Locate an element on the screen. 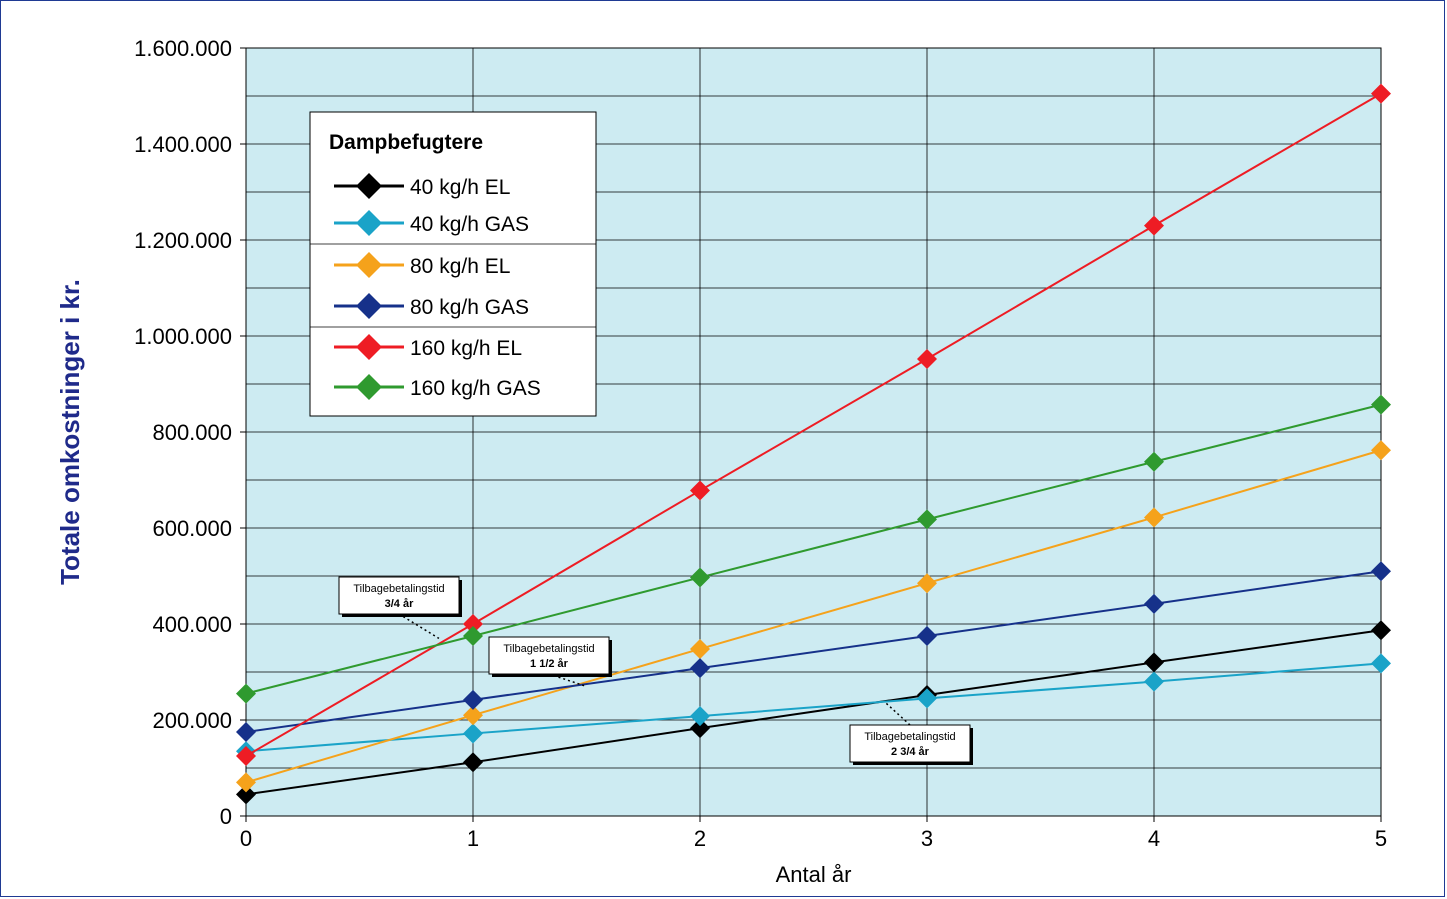 Image resolution: width=1447 pixels, height=899 pixels. x-tick-label: 1 is located at coordinates (473, 838).